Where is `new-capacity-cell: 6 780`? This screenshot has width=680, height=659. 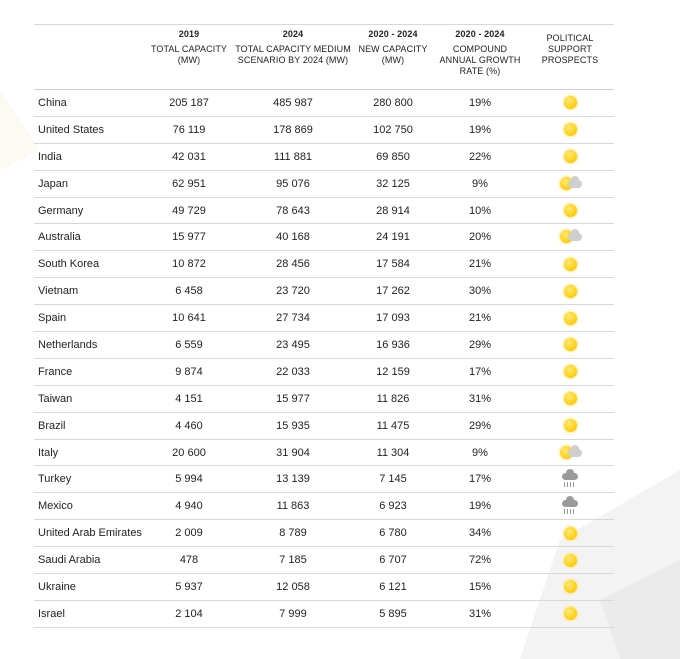
new-capacity-cell: 6 780 is located at coordinates (393, 533).